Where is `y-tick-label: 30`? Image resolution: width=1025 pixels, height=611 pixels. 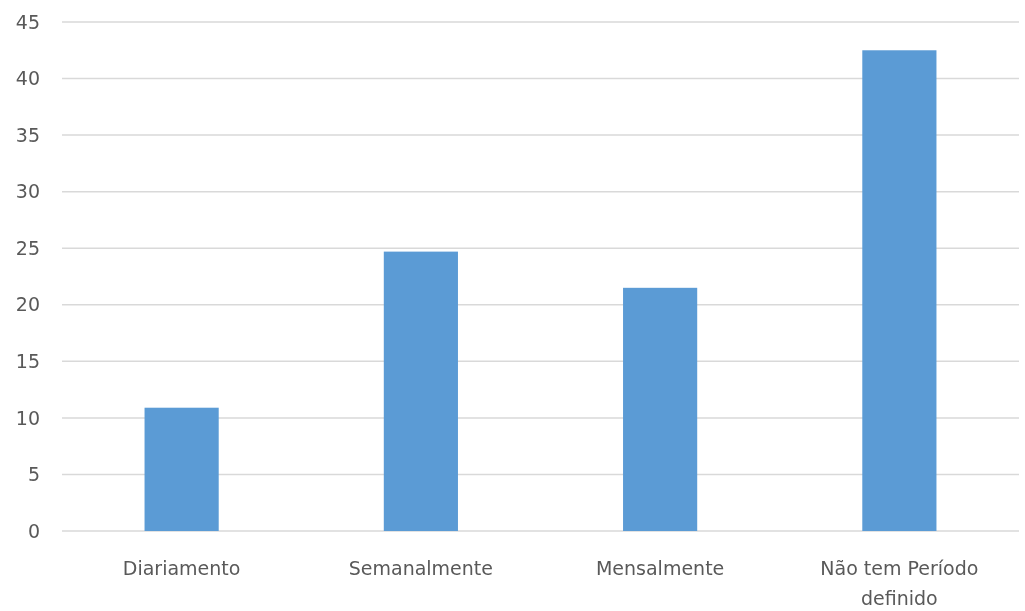 y-tick-label: 30 is located at coordinates (27, 191).